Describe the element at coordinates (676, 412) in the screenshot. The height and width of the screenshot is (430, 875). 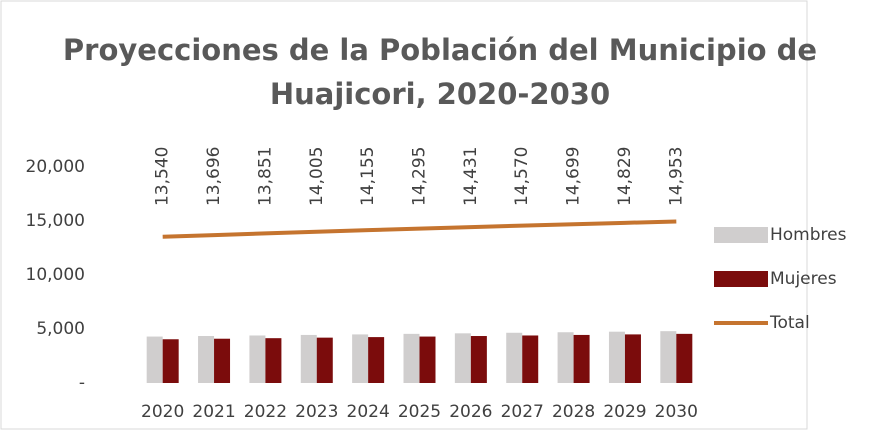
I see `x-tick-label: 2030` at that location.